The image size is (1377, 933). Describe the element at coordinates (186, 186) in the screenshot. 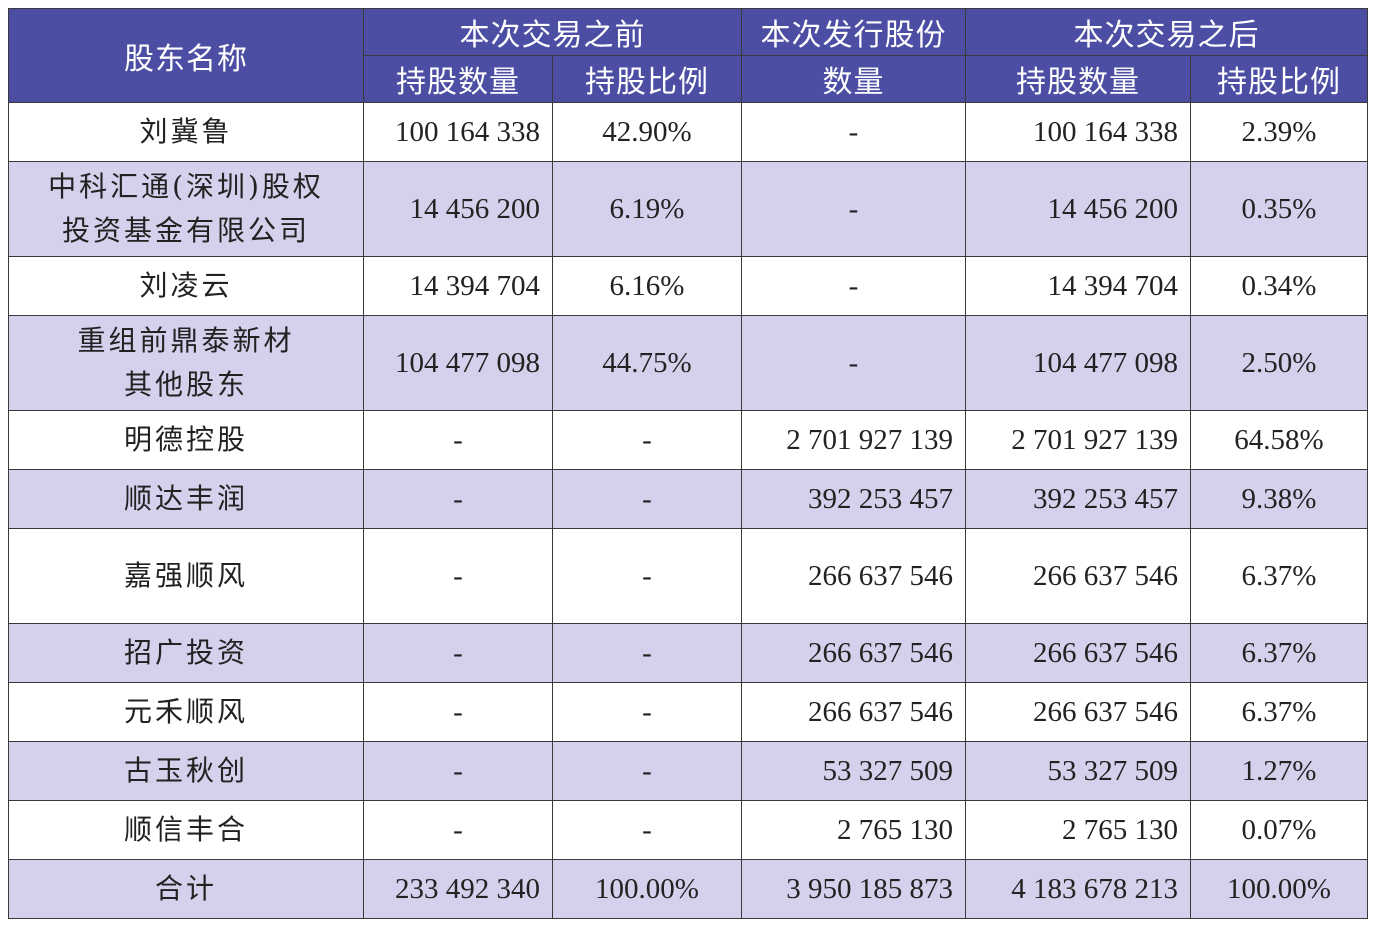

I see `shareholder-name-line1: 中科汇通(深圳)股权` at that location.